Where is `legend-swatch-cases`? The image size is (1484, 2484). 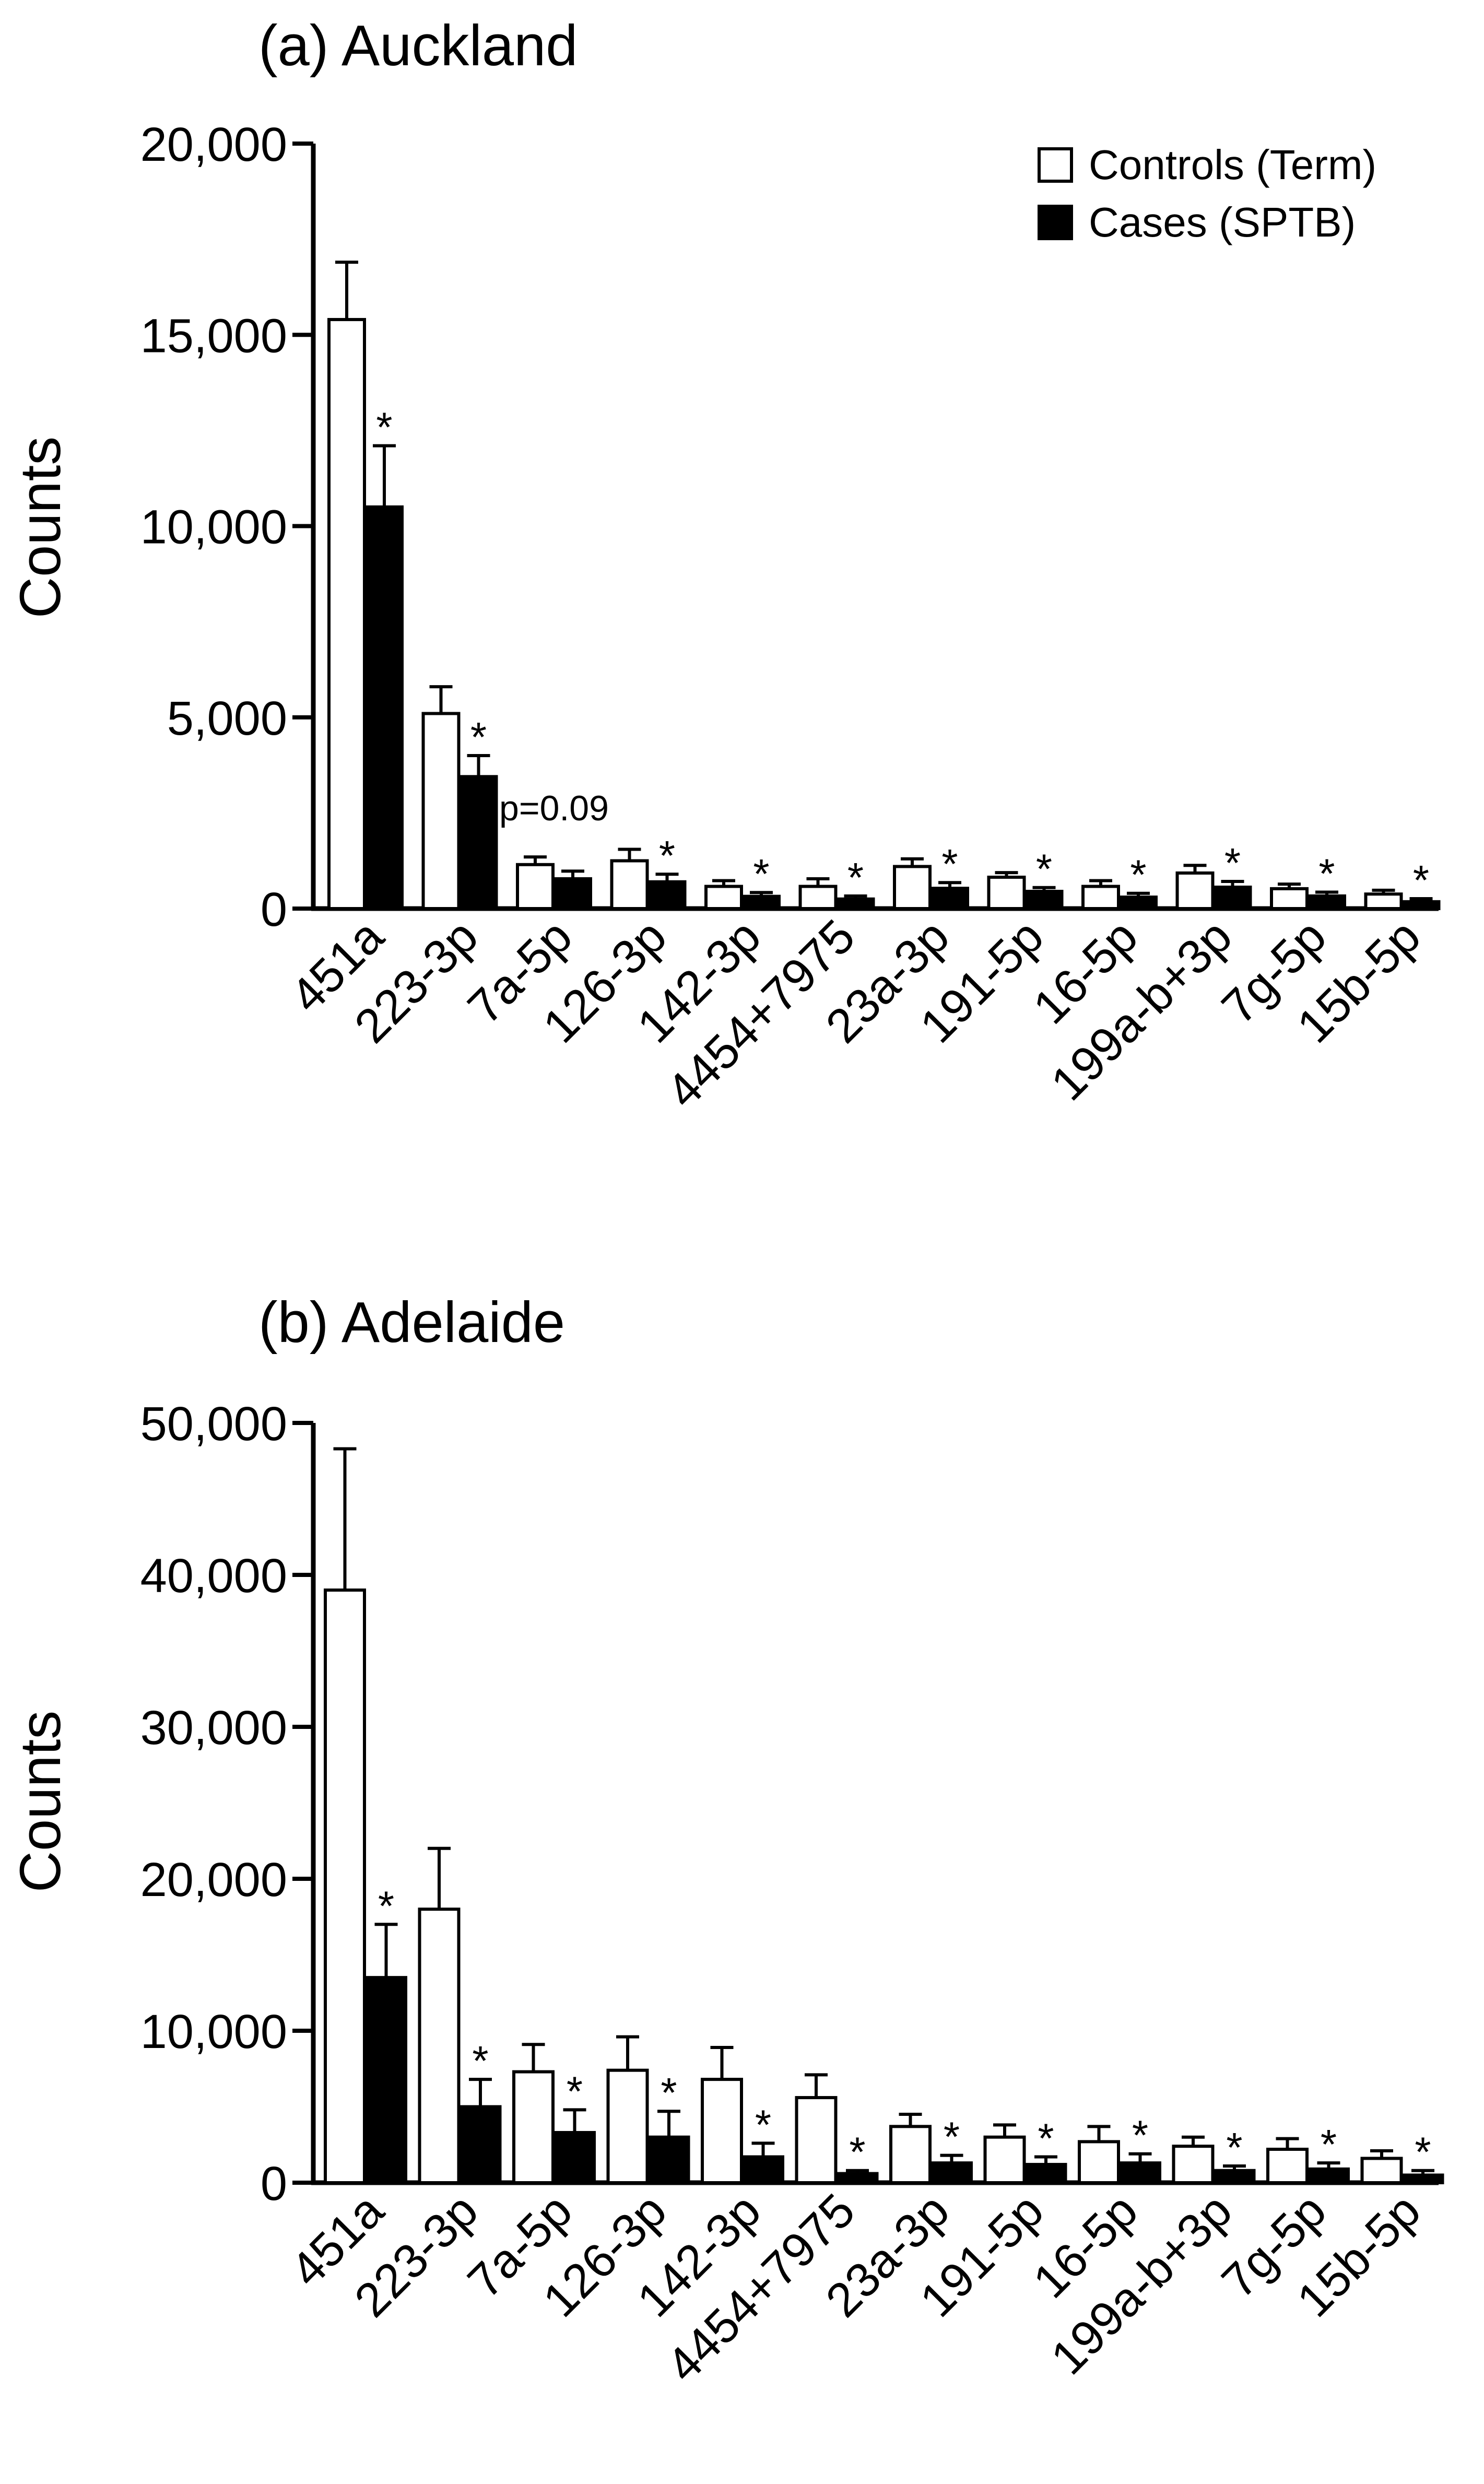 legend-swatch-cases is located at coordinates (1055, 222).